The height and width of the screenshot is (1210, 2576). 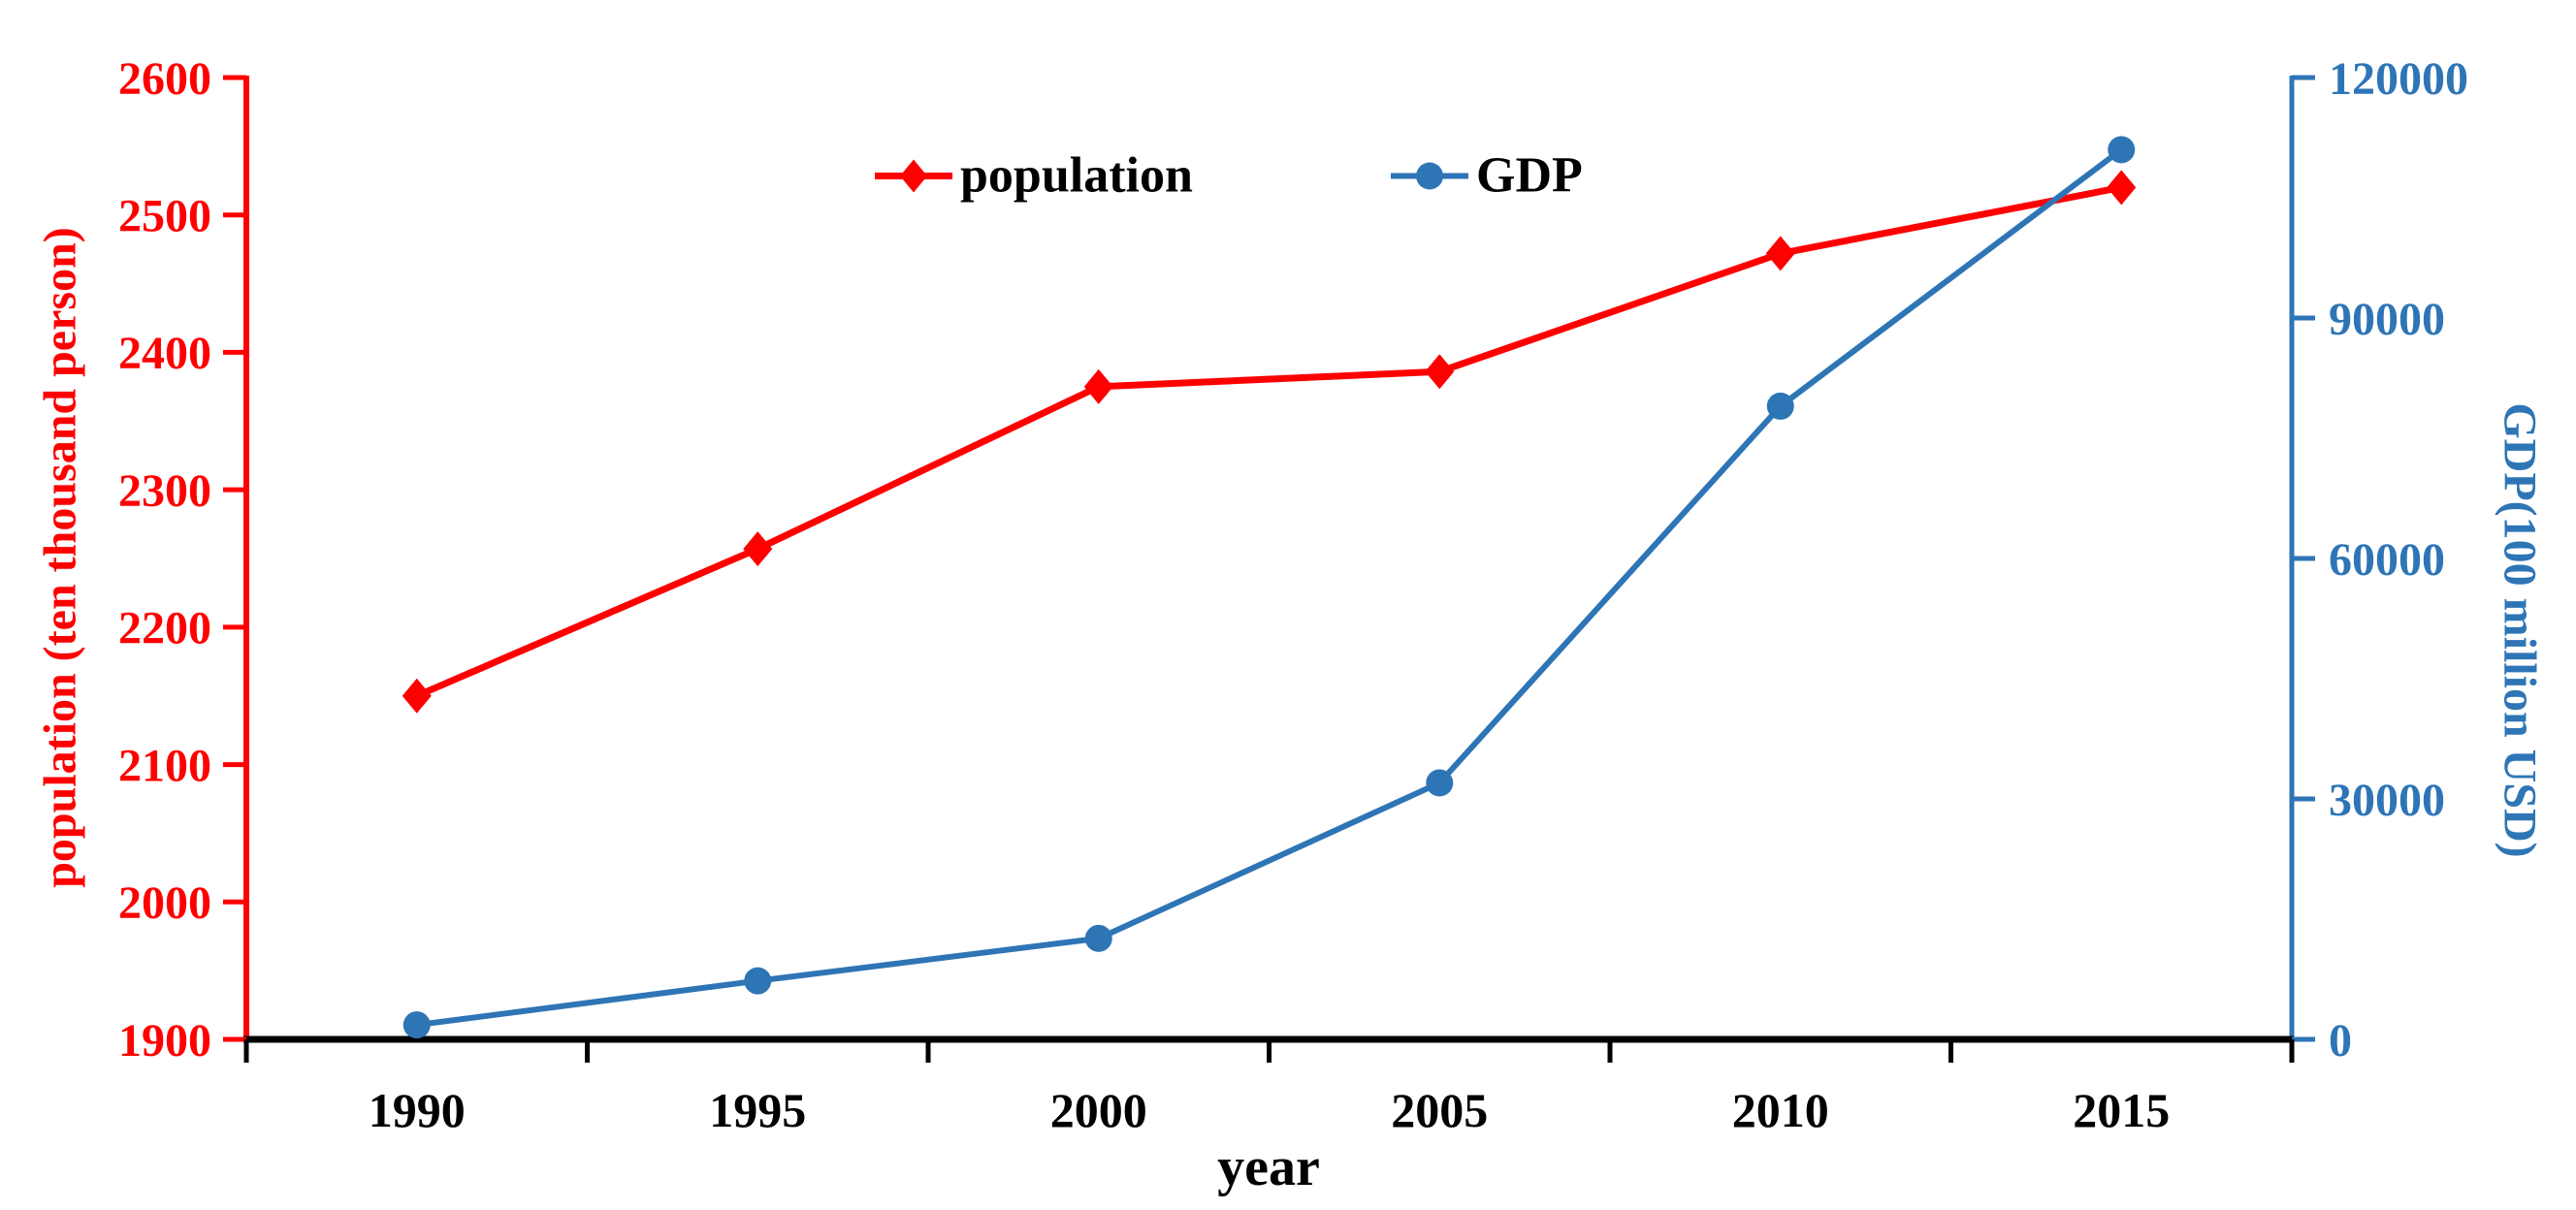 What do you see at coordinates (1098, 1110) in the screenshot?
I see `x-axis-tick-label: 2000` at bounding box center [1098, 1110].